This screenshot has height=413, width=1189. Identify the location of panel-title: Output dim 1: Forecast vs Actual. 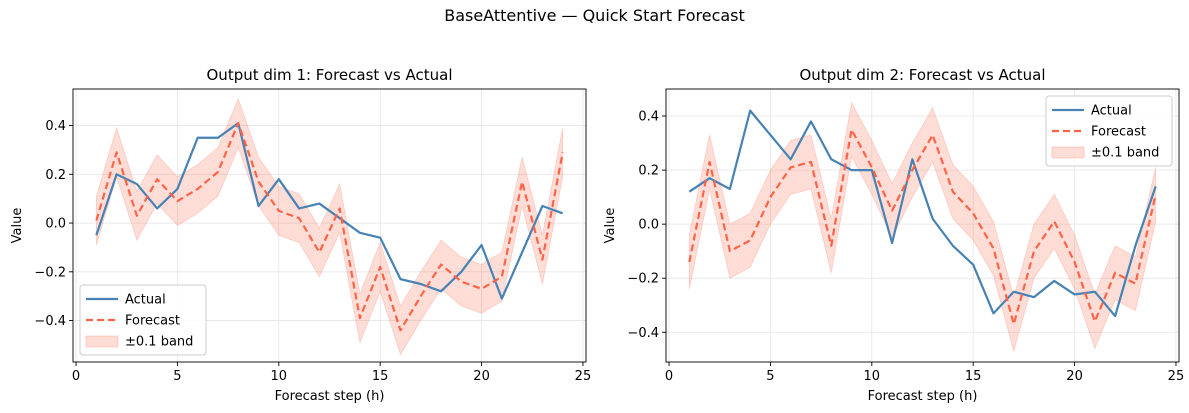
(330, 75).